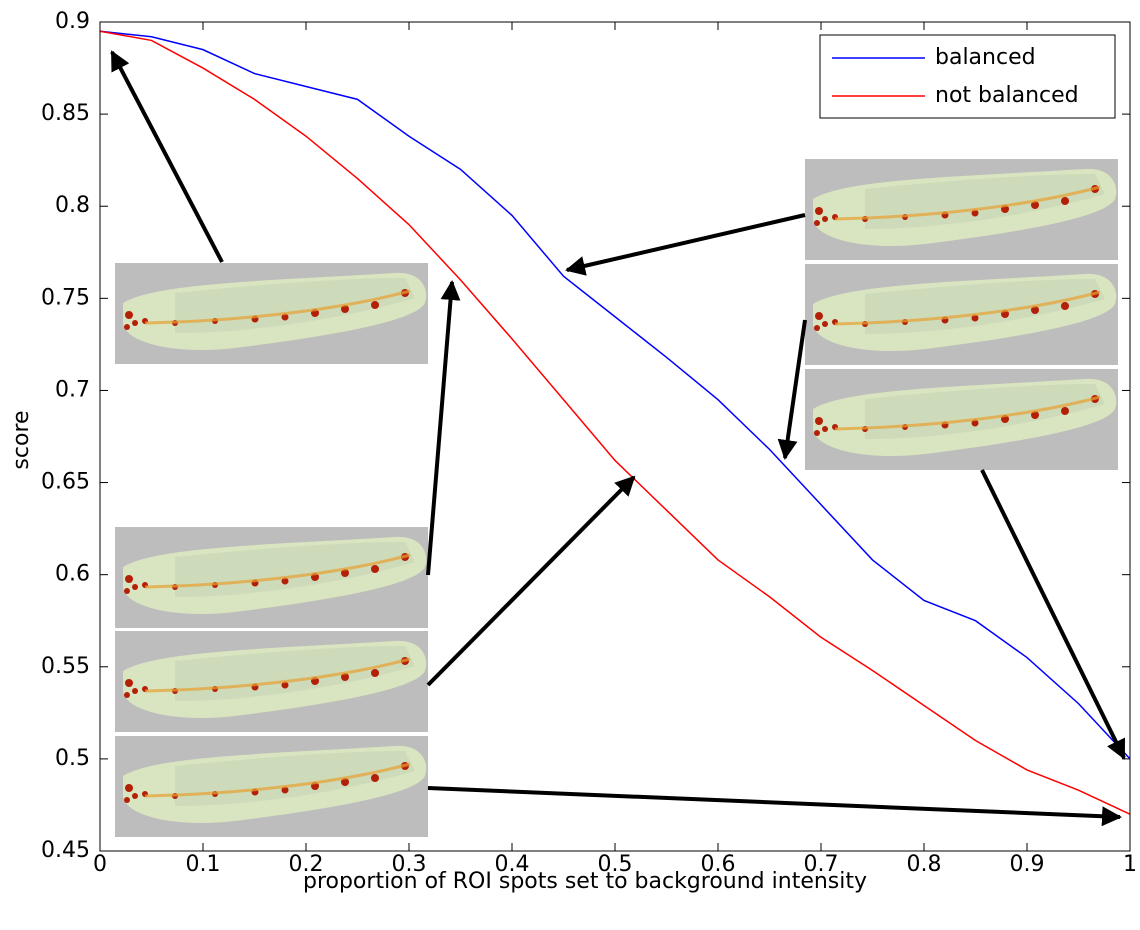 This screenshot has height=930, width=1140. Describe the element at coordinates (100, 864) in the screenshot. I see `x-tick-label: 0` at that location.